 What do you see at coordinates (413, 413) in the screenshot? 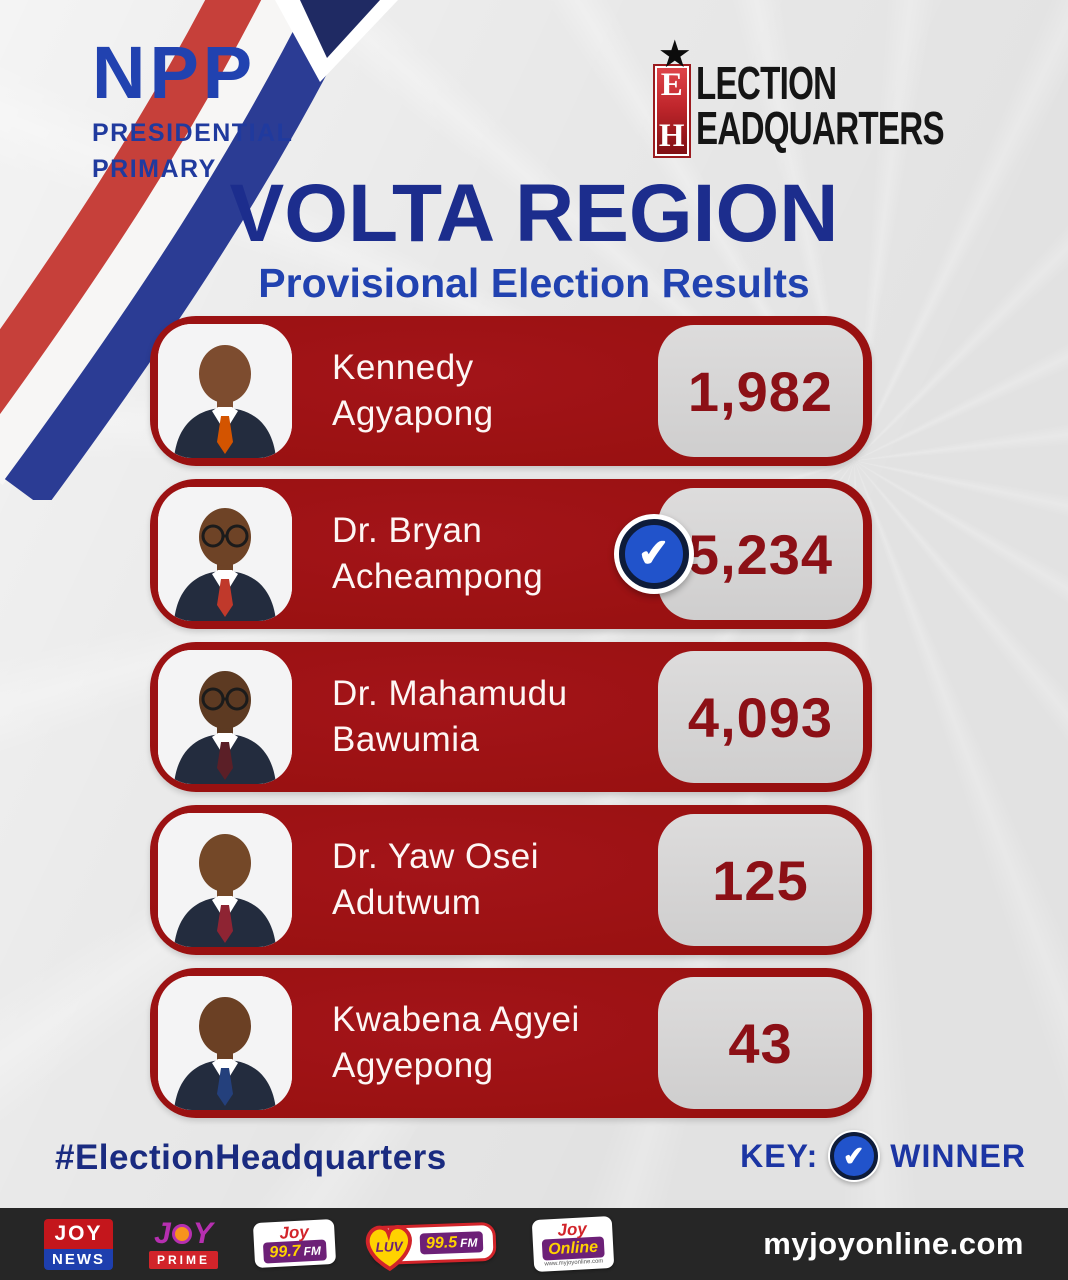
I see `candidate-name-line2: Agyapong` at bounding box center [413, 413].